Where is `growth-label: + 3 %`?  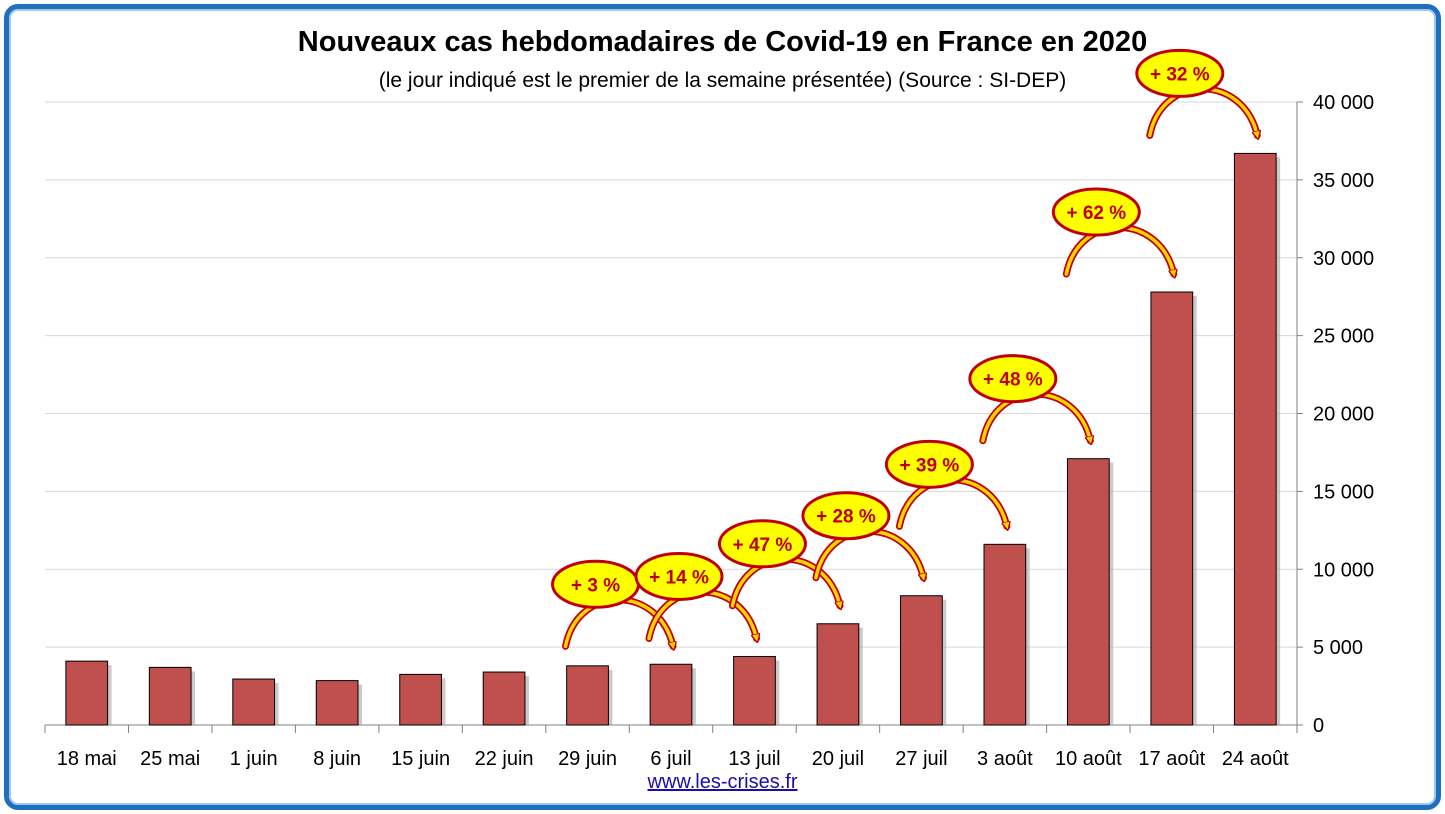 growth-label: + 3 % is located at coordinates (595, 585).